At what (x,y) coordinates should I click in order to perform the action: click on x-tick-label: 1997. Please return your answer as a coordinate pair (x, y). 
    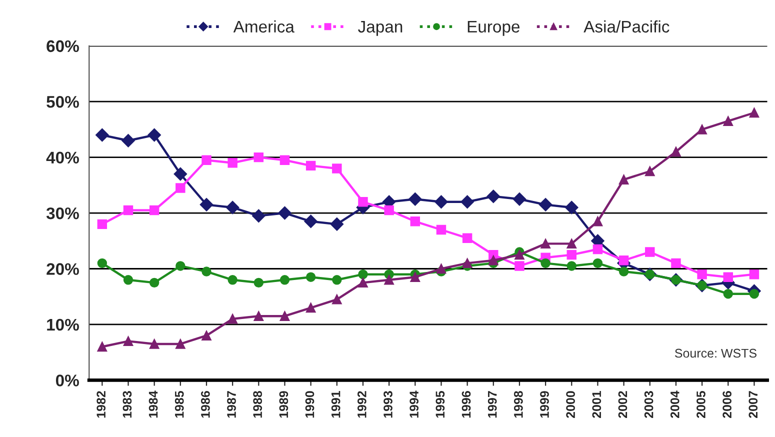
    Looking at the image, I should click on (492, 404).